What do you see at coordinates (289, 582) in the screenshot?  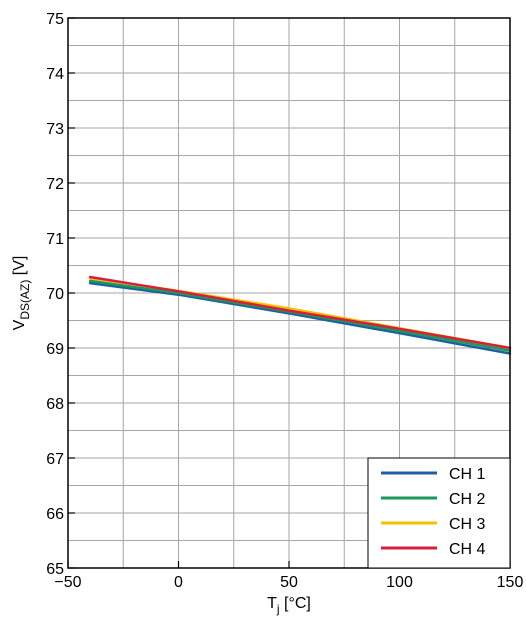 I see `x-tick-label: 50` at bounding box center [289, 582].